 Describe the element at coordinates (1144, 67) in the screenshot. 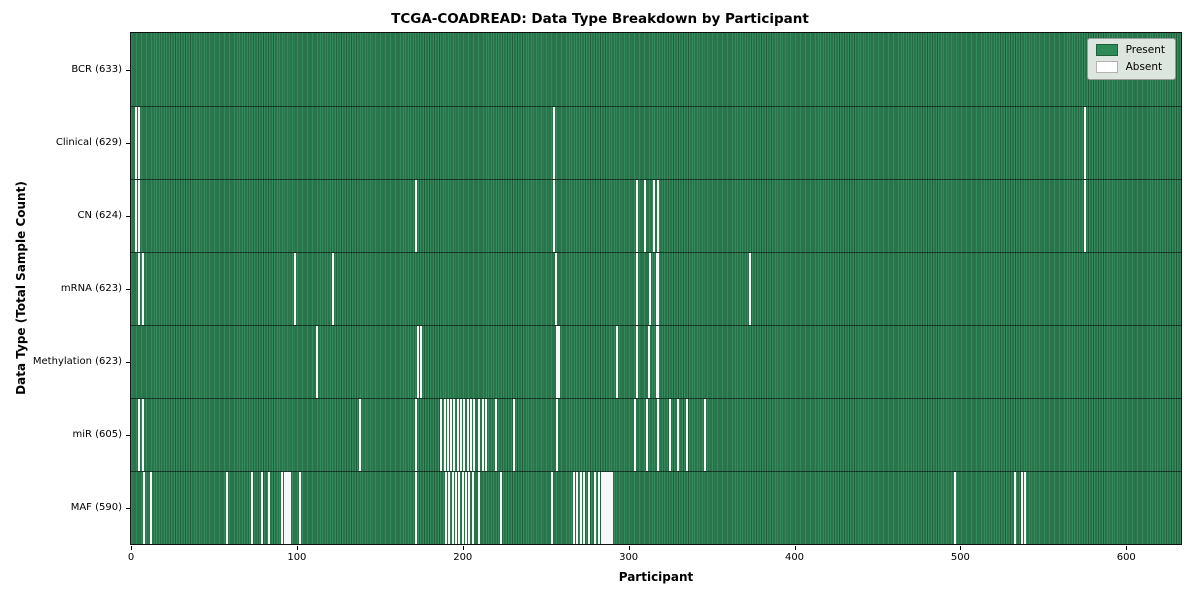

I see `legend-label: Absent` at that location.